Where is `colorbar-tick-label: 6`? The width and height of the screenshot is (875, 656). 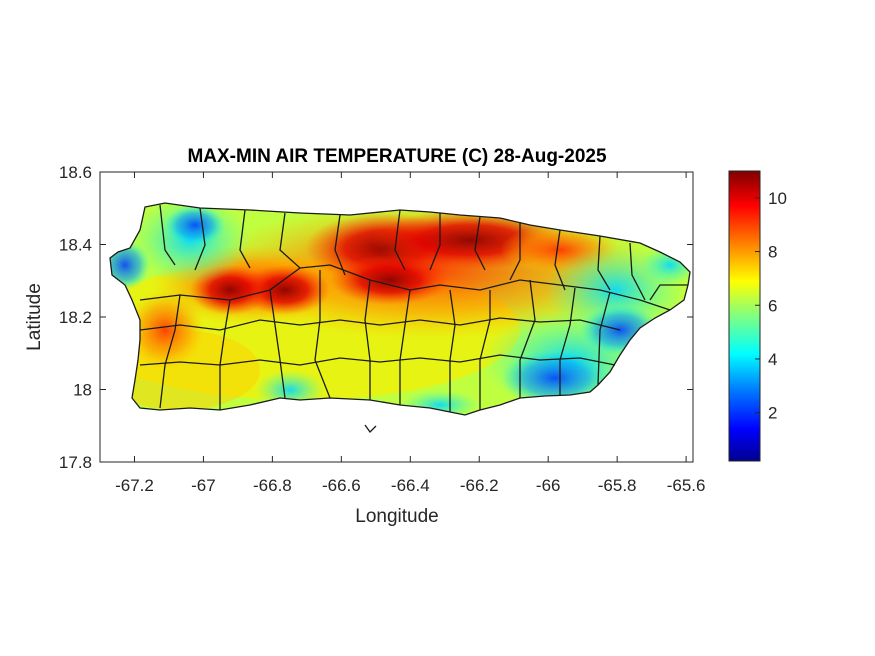 colorbar-tick-label: 6 is located at coordinates (772, 305).